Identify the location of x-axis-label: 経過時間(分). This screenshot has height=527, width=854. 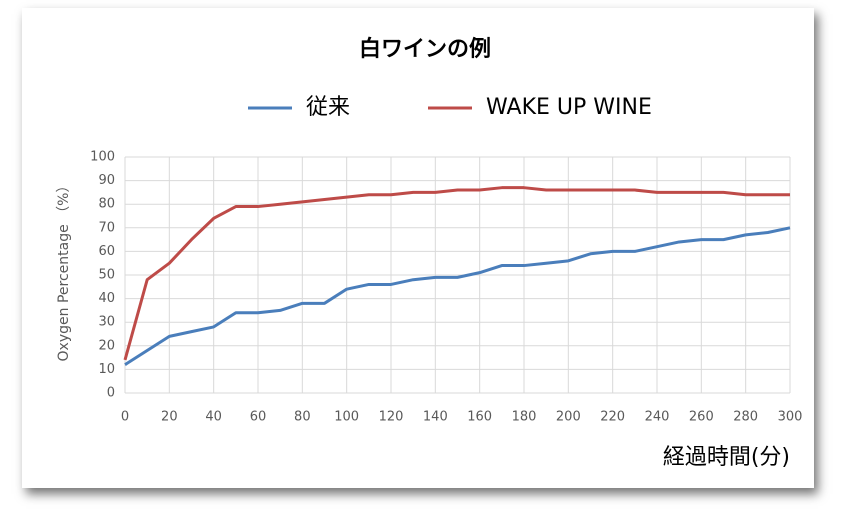
(726, 457).